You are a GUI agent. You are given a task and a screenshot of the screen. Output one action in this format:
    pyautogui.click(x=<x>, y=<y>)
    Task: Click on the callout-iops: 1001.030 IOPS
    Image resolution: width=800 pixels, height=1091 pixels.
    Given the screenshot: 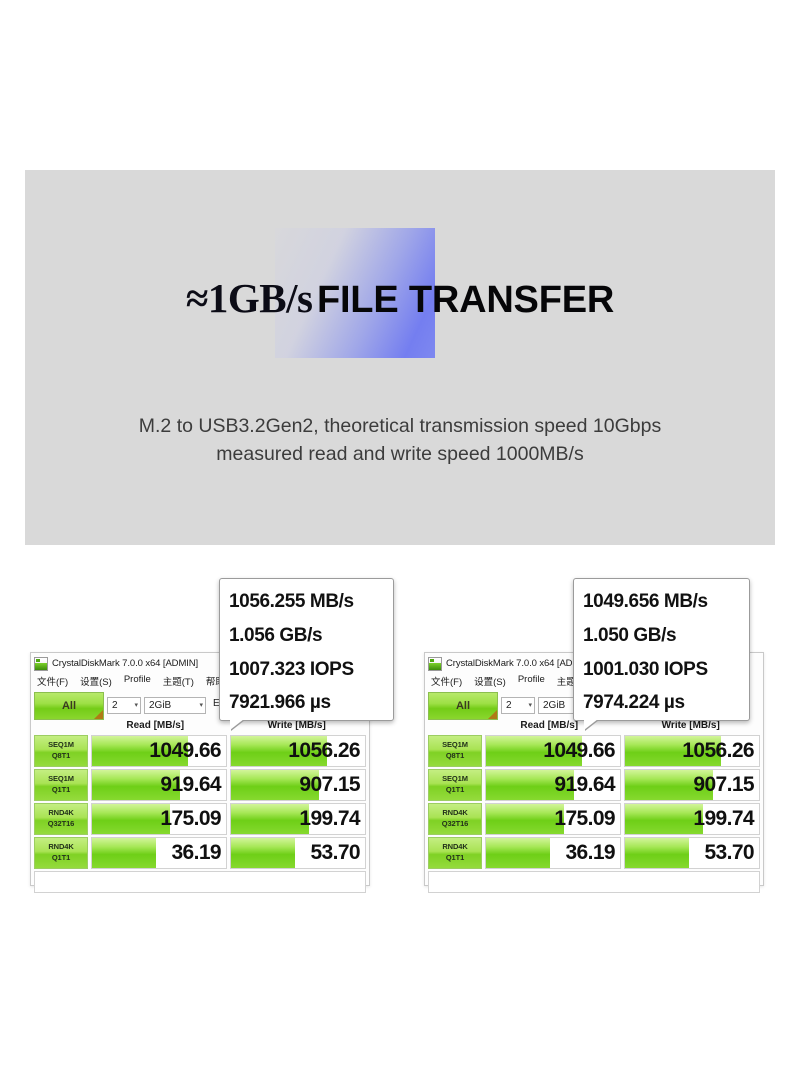 What is the action you would take?
    pyautogui.click(x=645, y=669)
    